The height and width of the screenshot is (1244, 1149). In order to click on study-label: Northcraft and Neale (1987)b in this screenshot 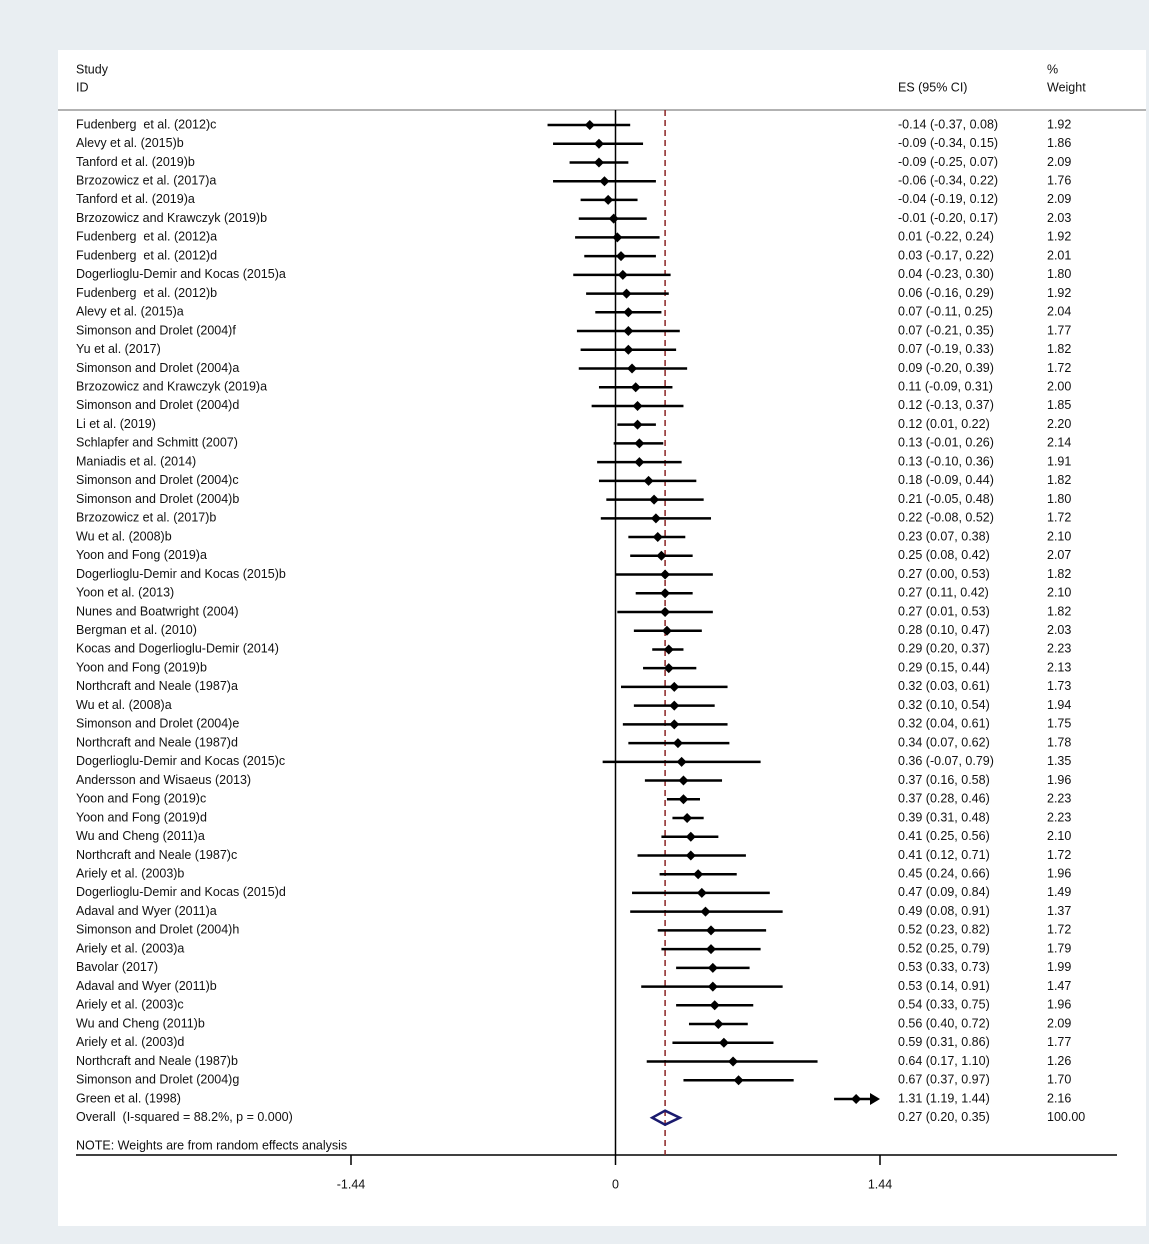, I will do `click(157, 1061)`.